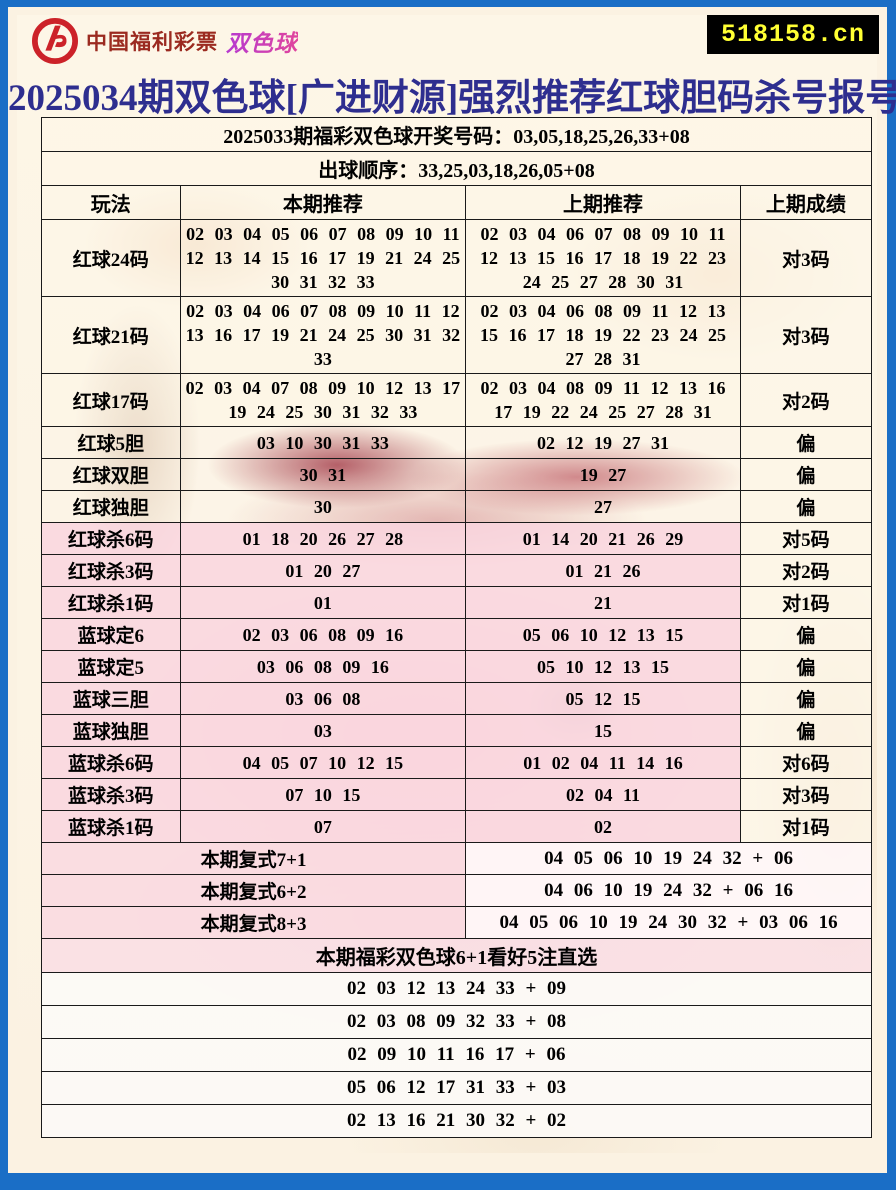  I want to click on lottery-logo: 中国福利彩票 双色球, so click(165, 41).